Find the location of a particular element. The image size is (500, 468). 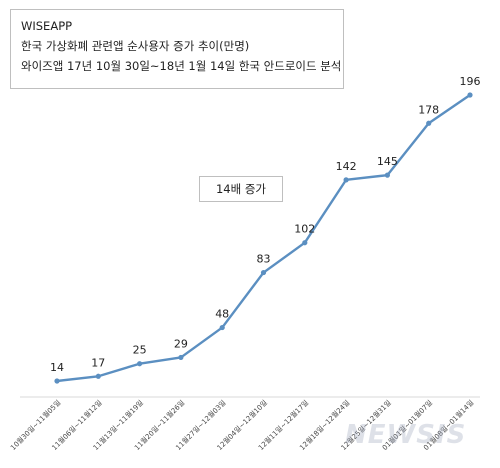

data-label: 17 is located at coordinates (98, 362).